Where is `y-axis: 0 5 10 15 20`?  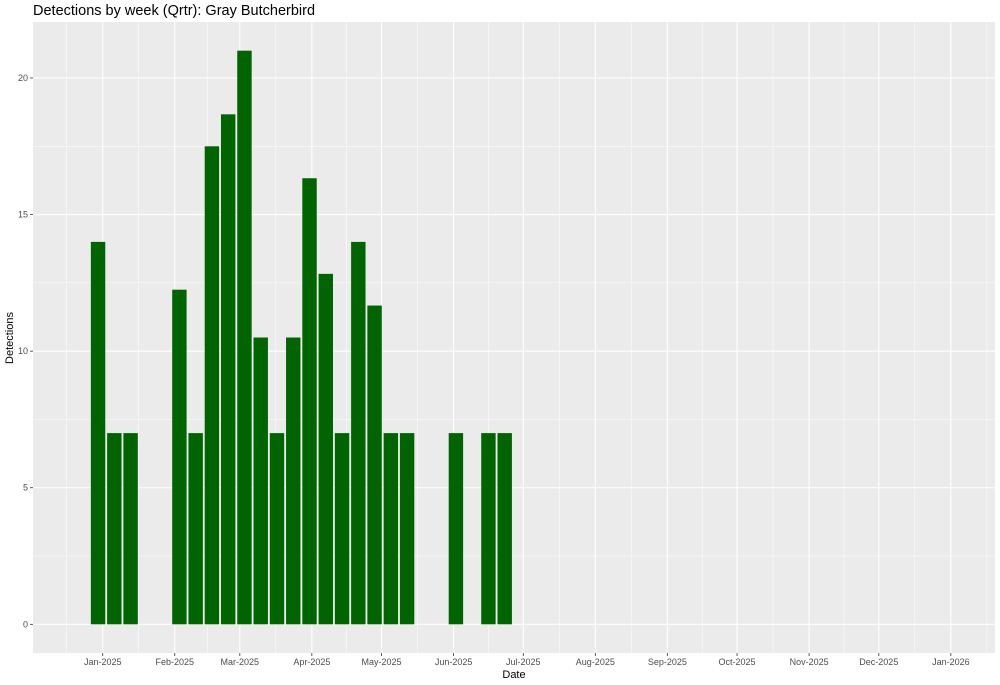
y-axis: 0 5 10 15 20 is located at coordinates (25, 351).